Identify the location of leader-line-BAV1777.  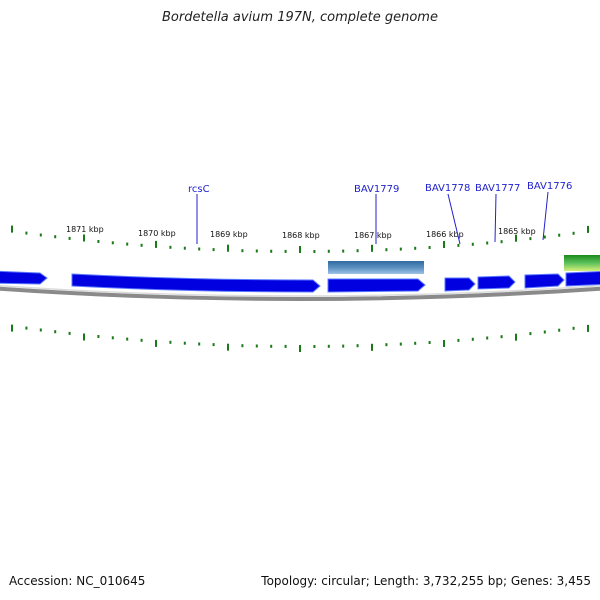
(495, 218).